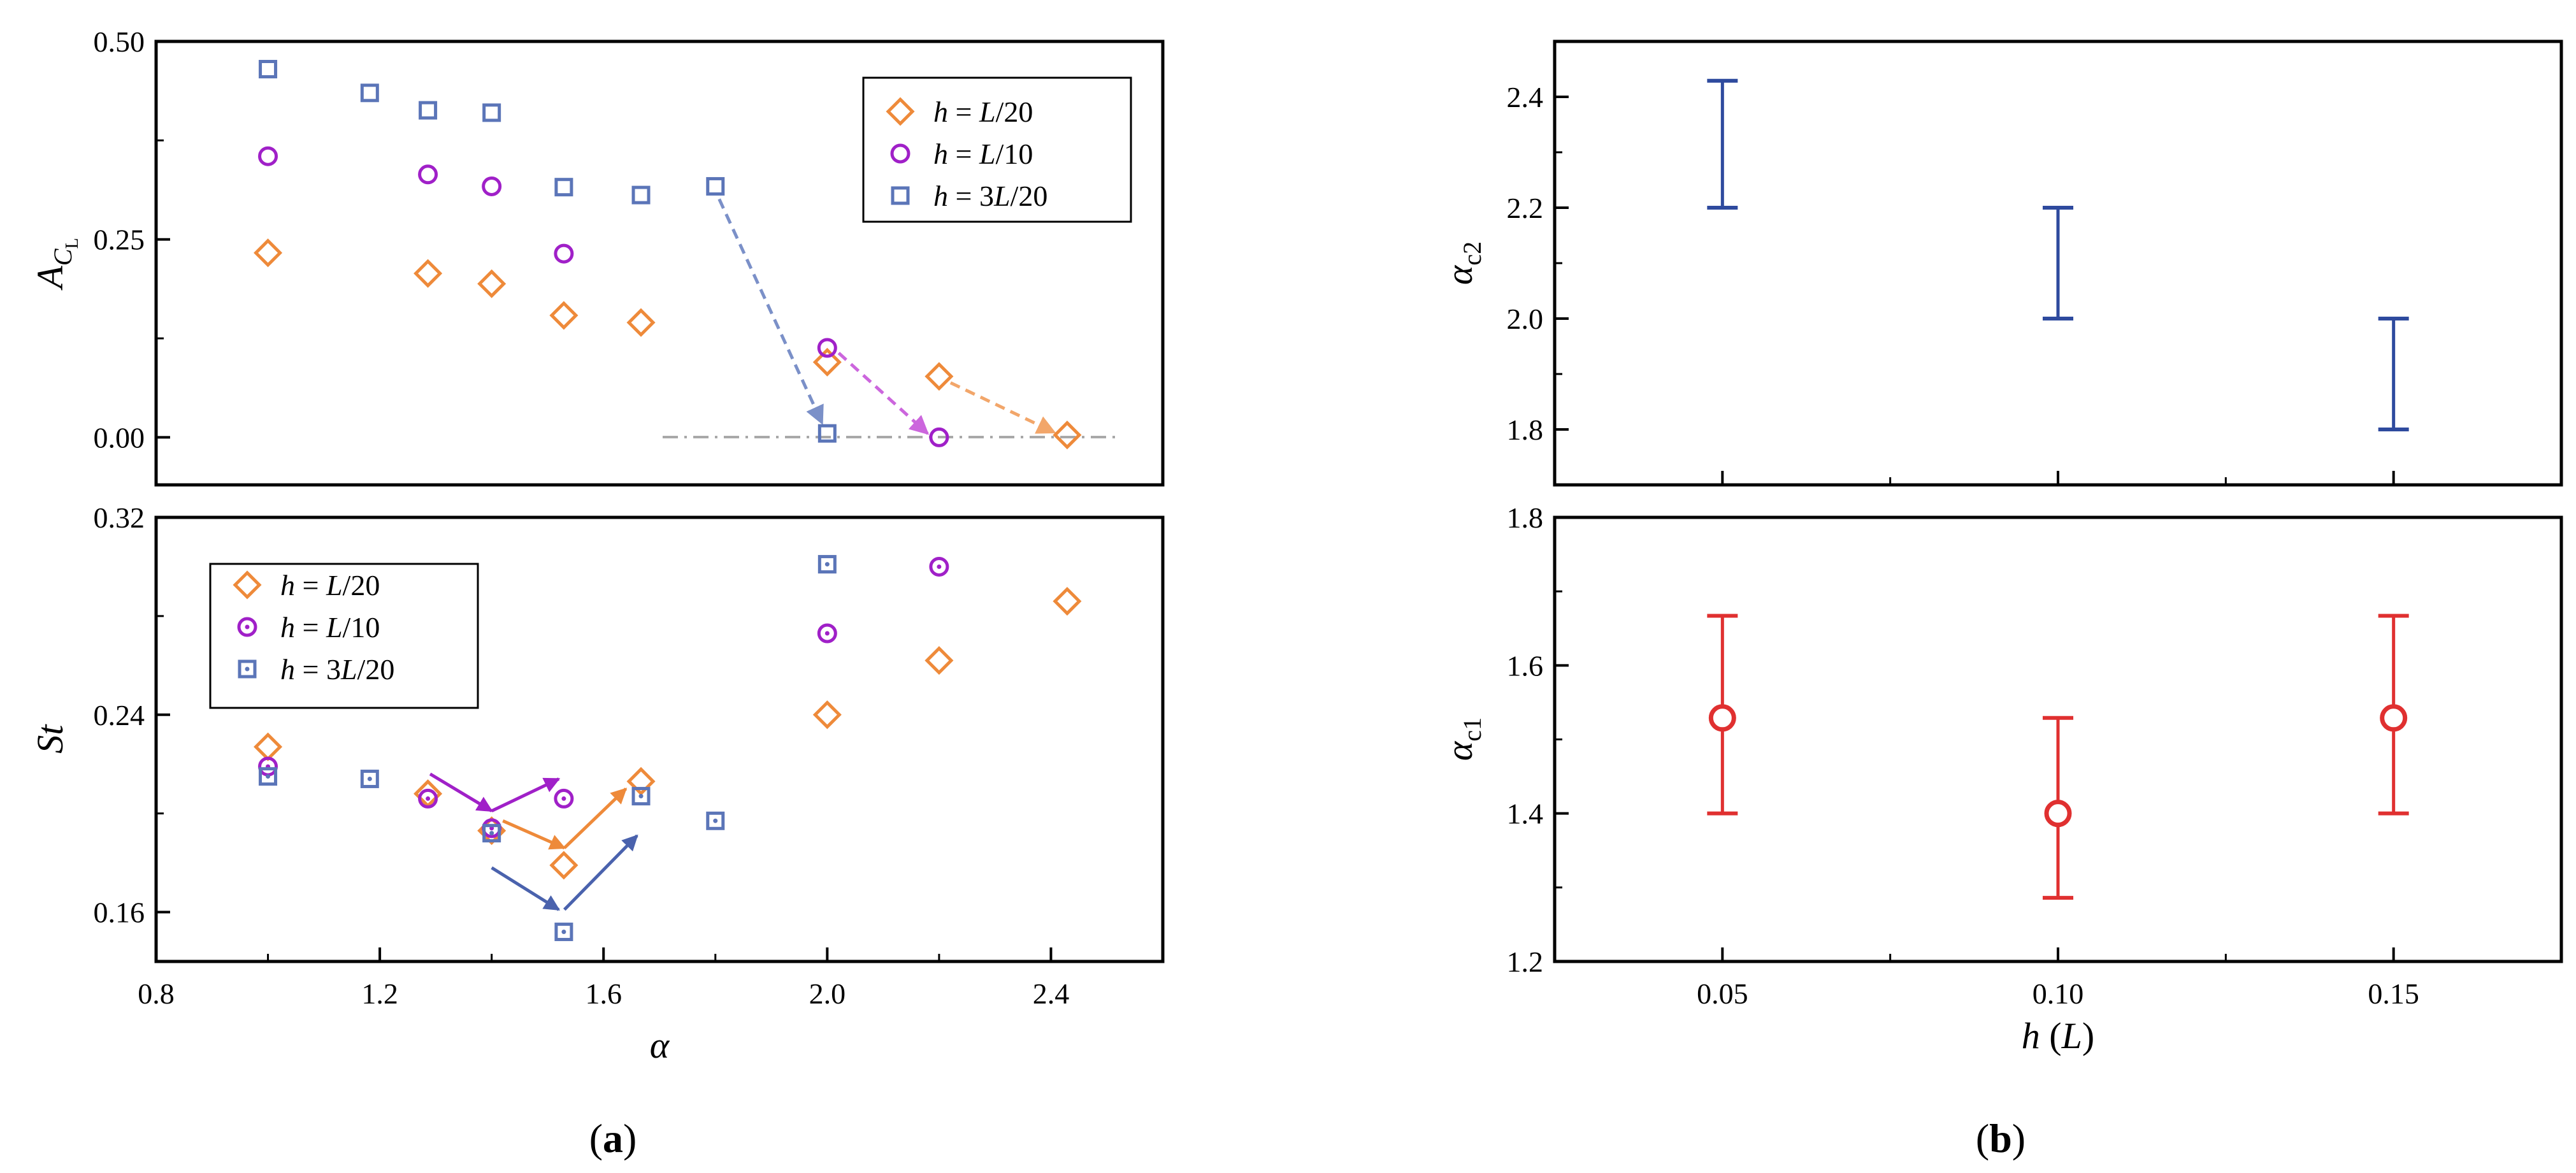 This screenshot has width=2576, height=1173. I want to click on y-axis-ticks: 1.8 2.0 2.2 2.4, so click(1538, 263).